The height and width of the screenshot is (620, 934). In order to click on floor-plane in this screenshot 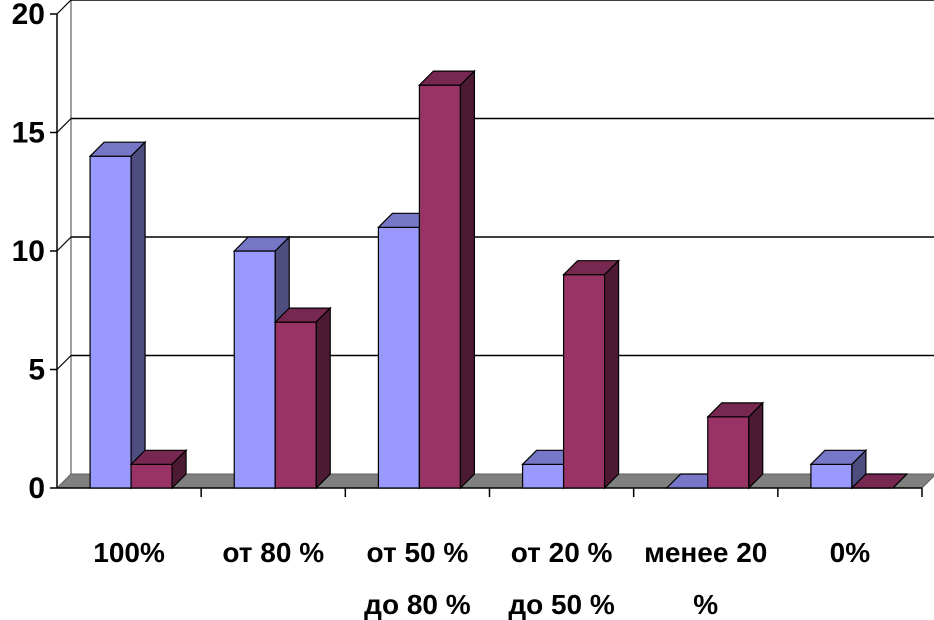, I will do `click(494, 481)`.